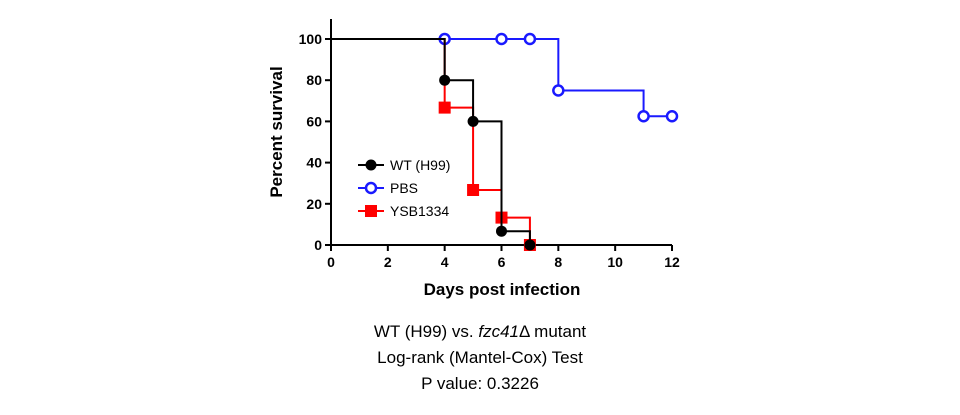  Describe the element at coordinates (502, 262) in the screenshot. I see `x-tick-label: 6` at that location.